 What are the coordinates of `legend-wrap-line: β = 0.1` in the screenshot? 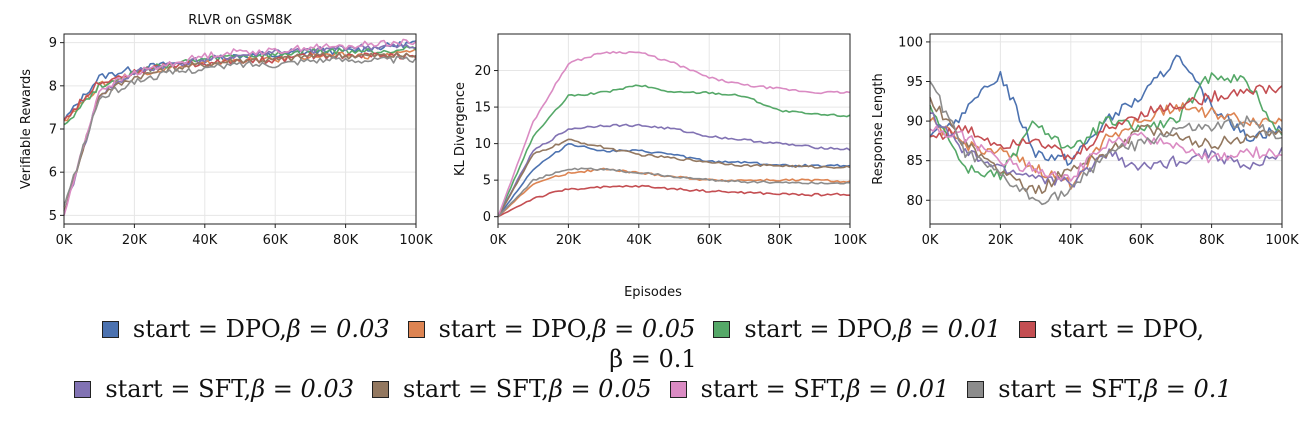 It's located at (653, 359).